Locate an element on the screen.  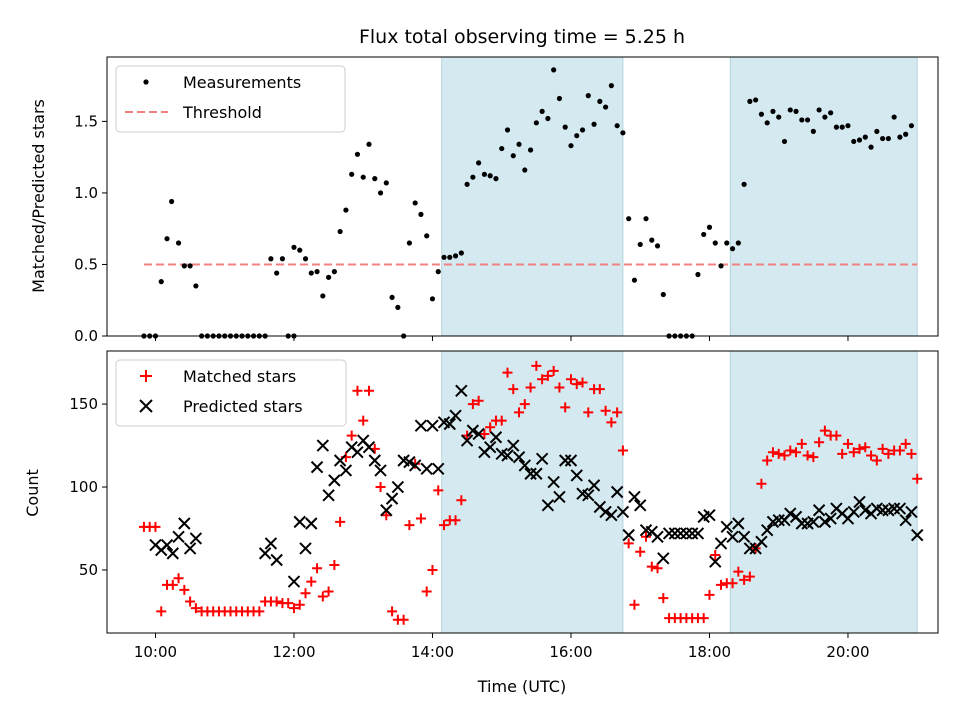
top-ylabel: Matched/Predicted stars is located at coordinates (38, 196).